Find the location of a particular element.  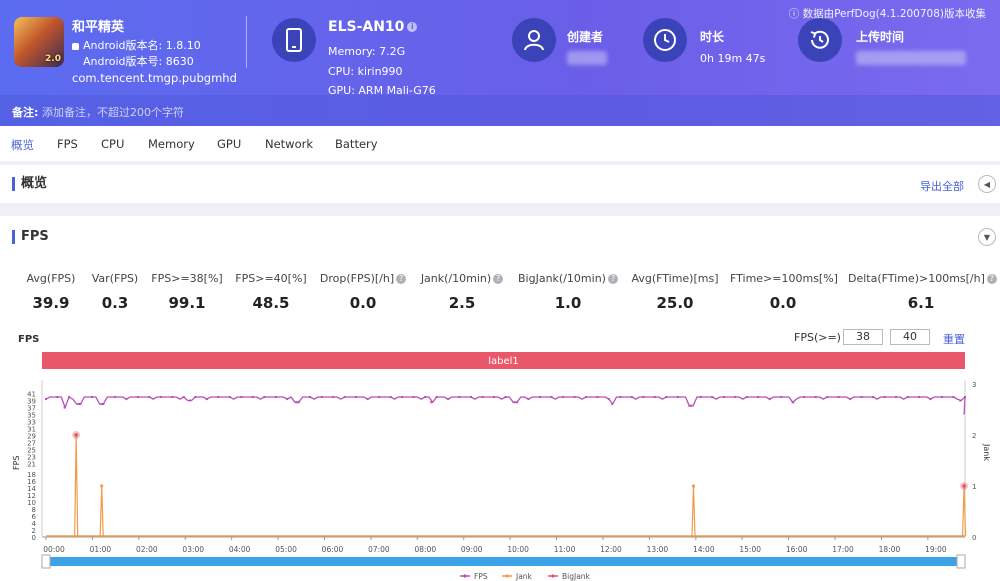

y-tick-label: 25 is located at coordinates (31, 451).